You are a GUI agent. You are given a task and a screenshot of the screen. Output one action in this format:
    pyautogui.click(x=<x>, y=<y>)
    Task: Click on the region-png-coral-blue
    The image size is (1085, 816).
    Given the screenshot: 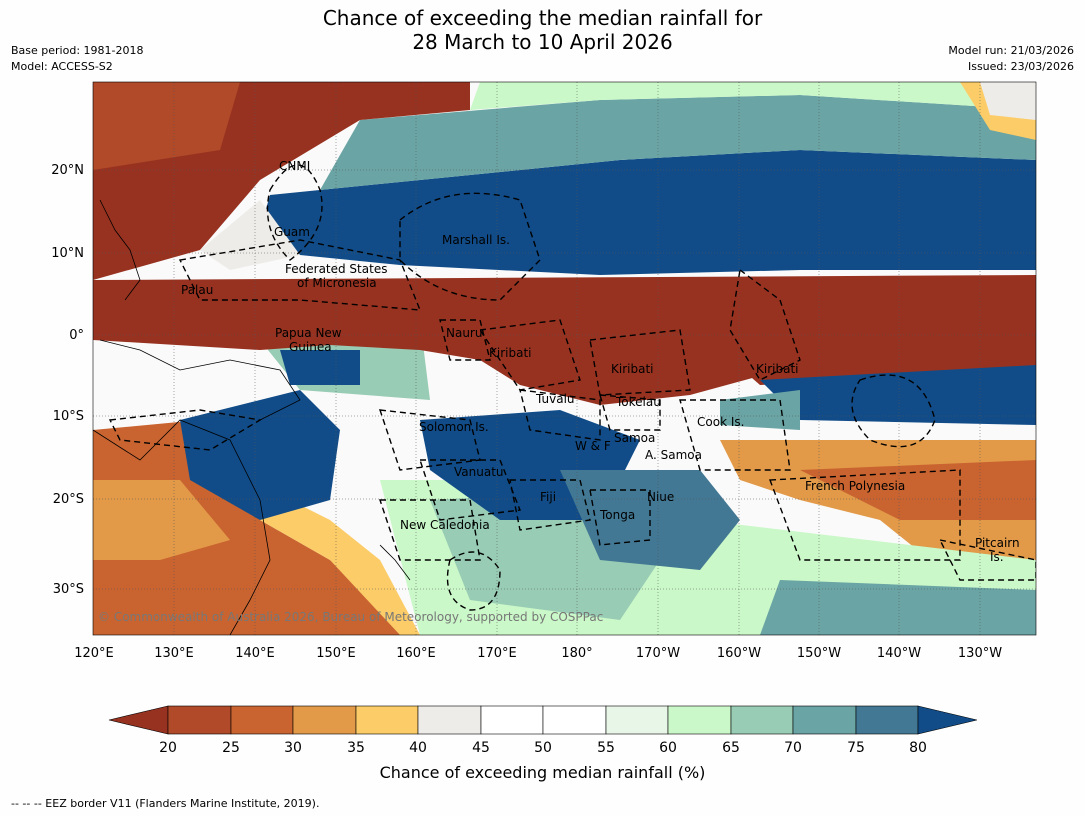 What is the action you would take?
    pyautogui.click(x=260, y=455)
    